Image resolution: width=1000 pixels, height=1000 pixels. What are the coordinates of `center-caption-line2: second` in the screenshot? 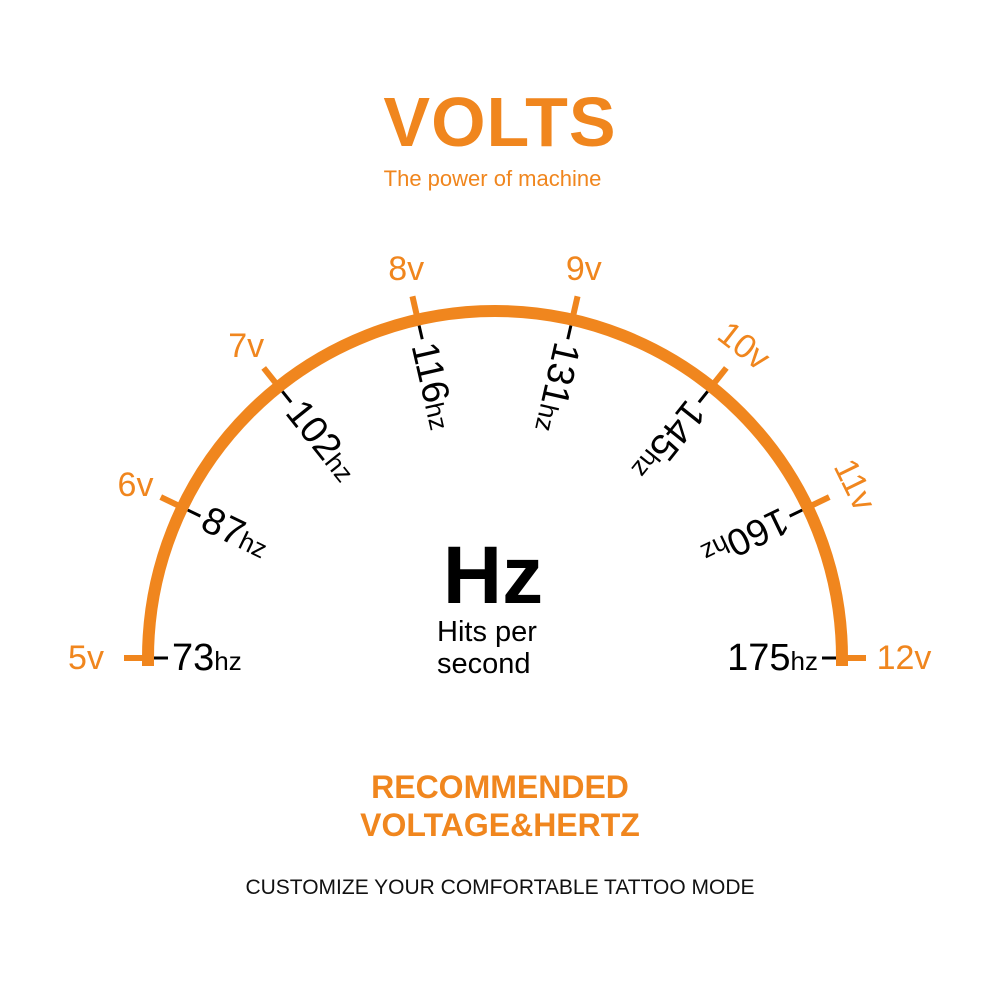 It's located at (484, 664).